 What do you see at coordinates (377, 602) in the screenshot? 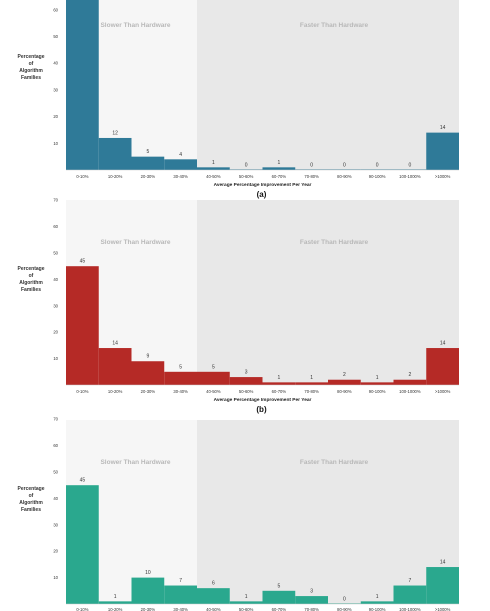
I see `bar-90-100%` at bounding box center [377, 602].